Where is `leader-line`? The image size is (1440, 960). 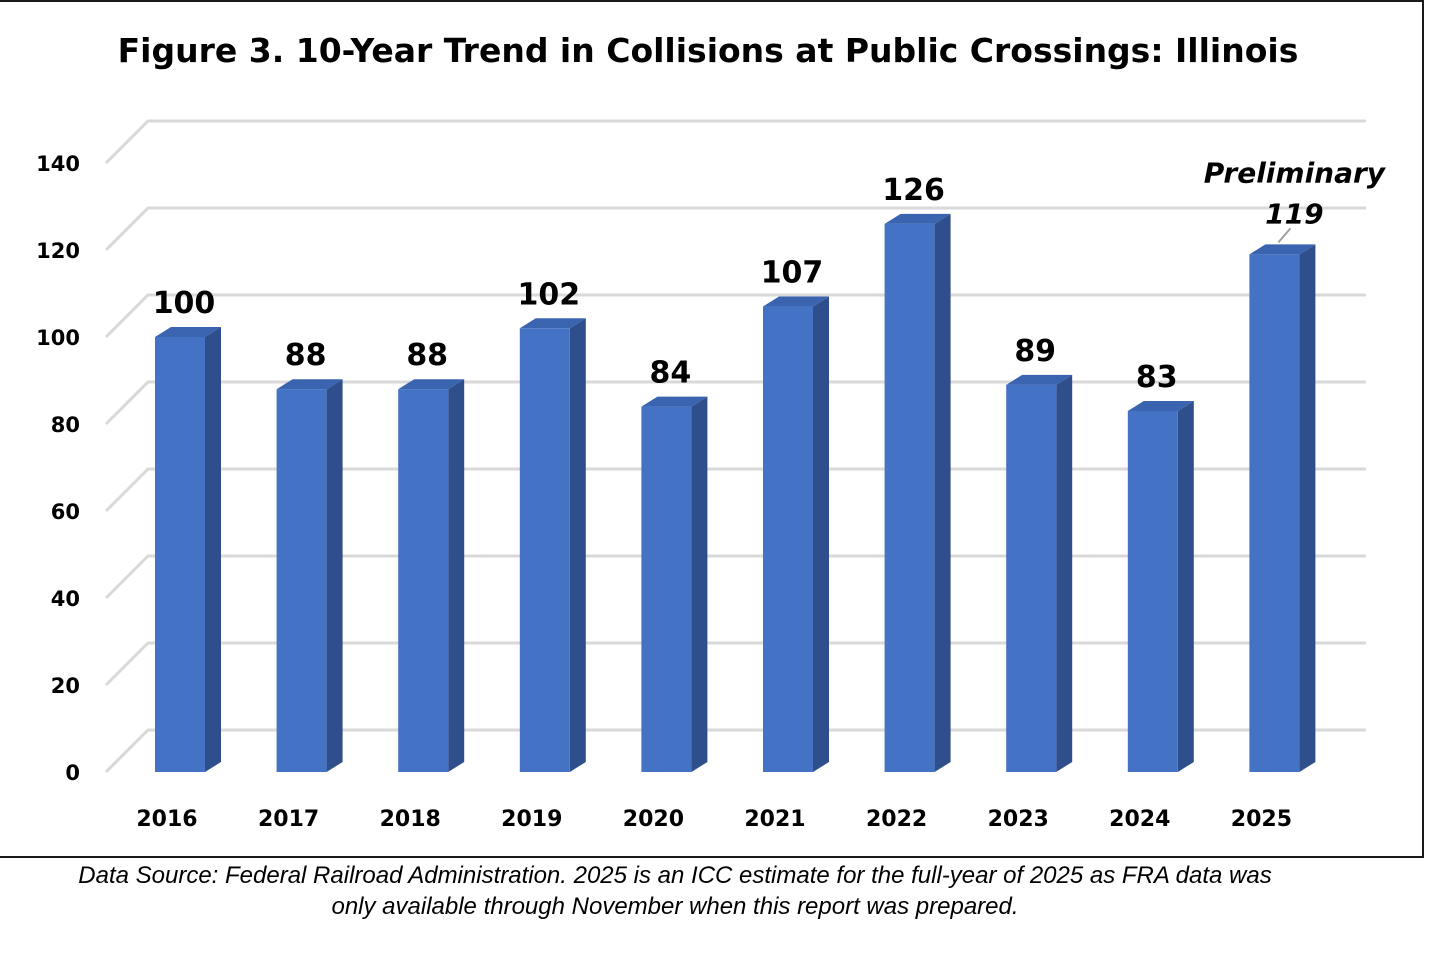
leader-line is located at coordinates (1284, 235).